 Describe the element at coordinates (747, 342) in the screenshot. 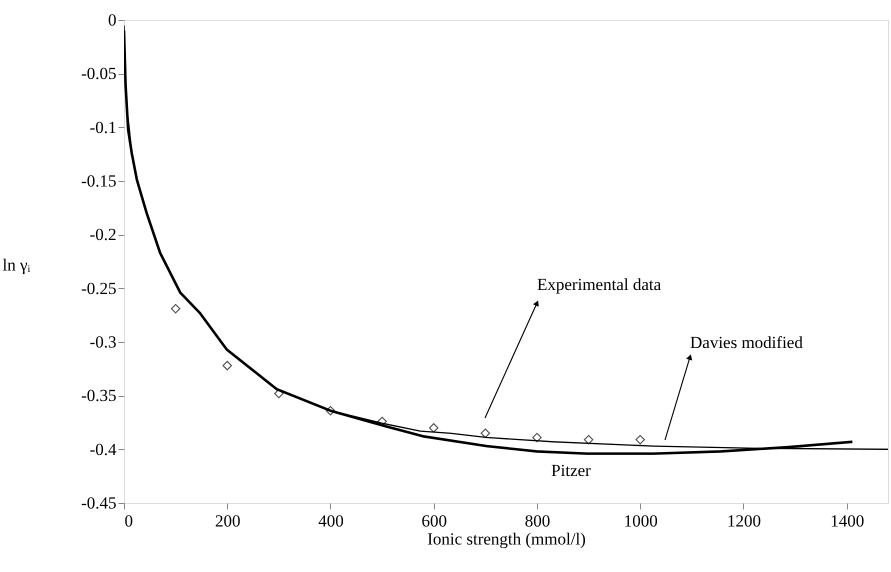

I see `annotation: Davies modified` at that location.